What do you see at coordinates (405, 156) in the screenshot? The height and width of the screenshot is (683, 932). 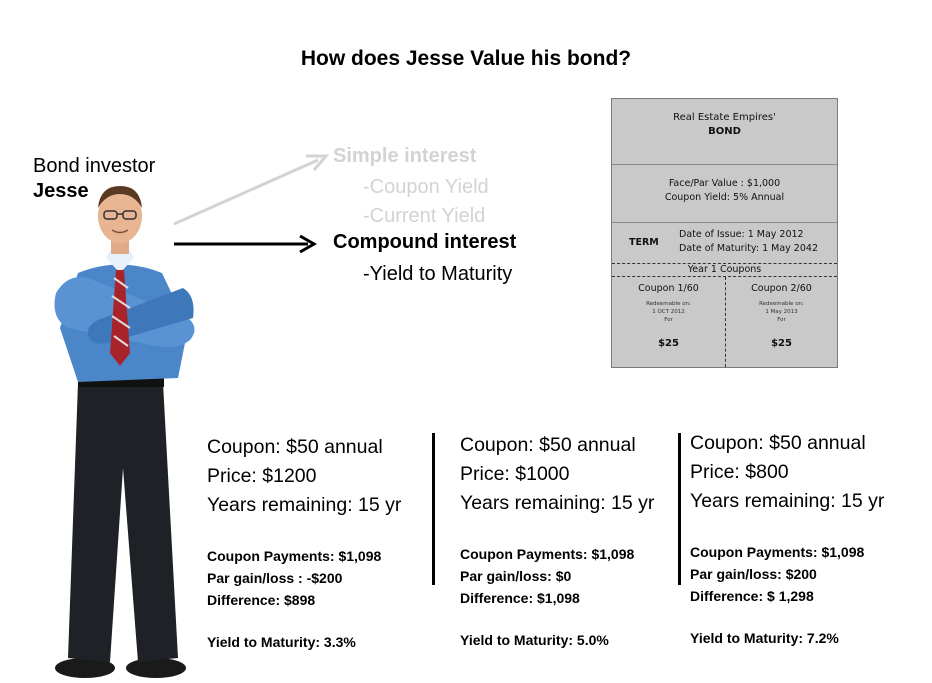 I see `simple-interest-title: Simple interest` at bounding box center [405, 156].